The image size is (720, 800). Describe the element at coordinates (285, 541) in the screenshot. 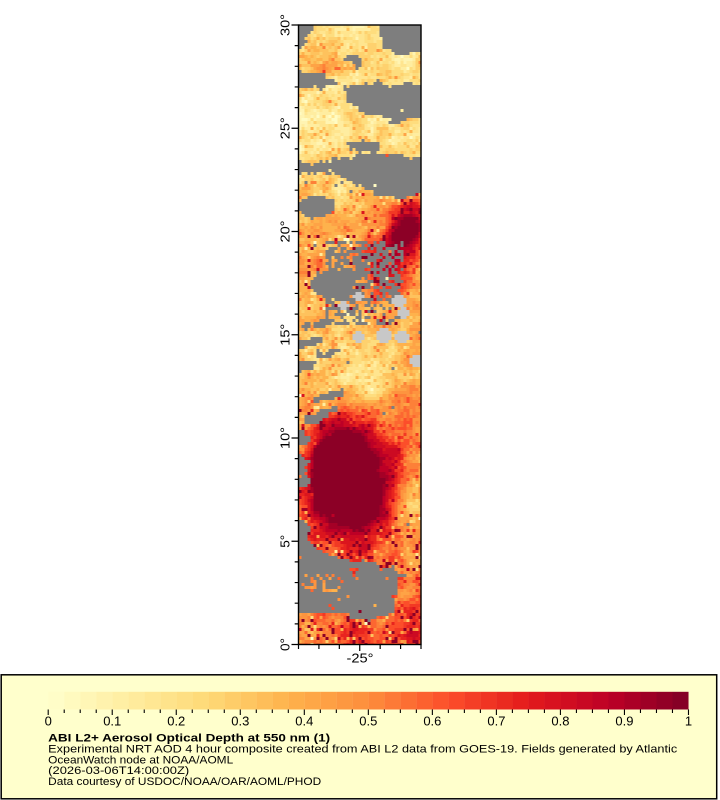

I see `svg-text: 5°` at that location.